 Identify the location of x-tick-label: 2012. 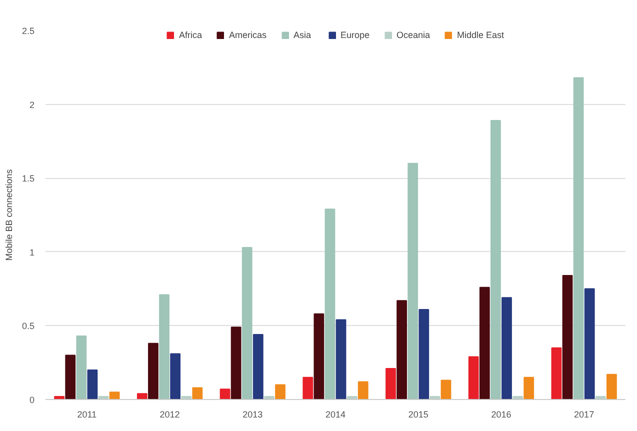
(170, 415).